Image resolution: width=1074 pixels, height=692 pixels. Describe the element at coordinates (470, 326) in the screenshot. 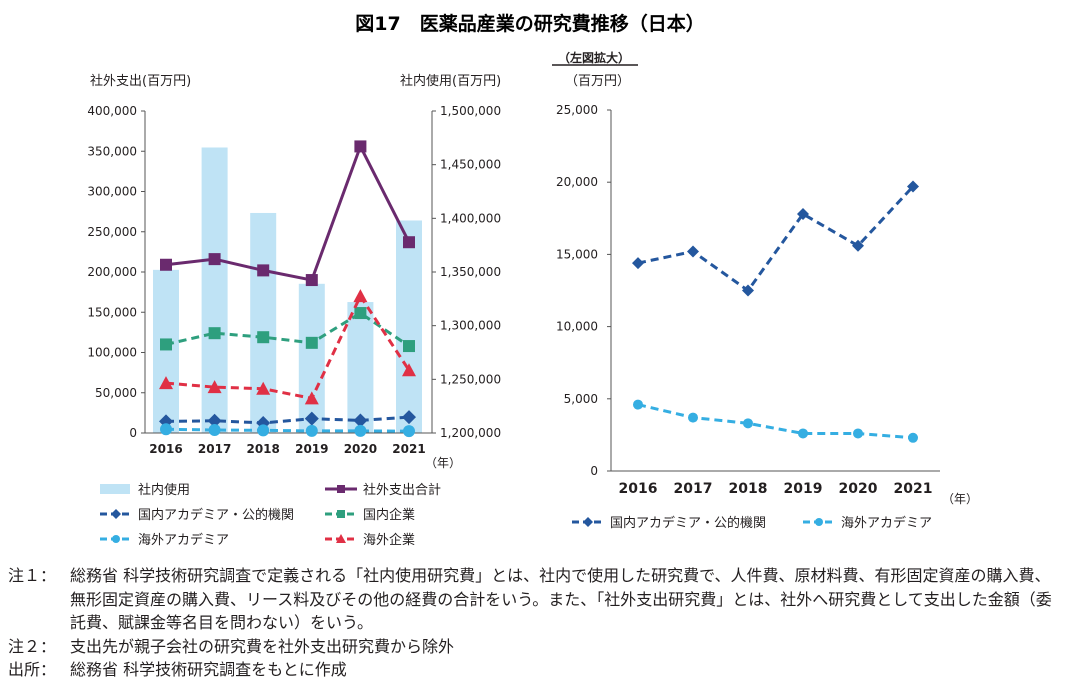

I see `y-tick-label-right: 1,300,000` at that location.